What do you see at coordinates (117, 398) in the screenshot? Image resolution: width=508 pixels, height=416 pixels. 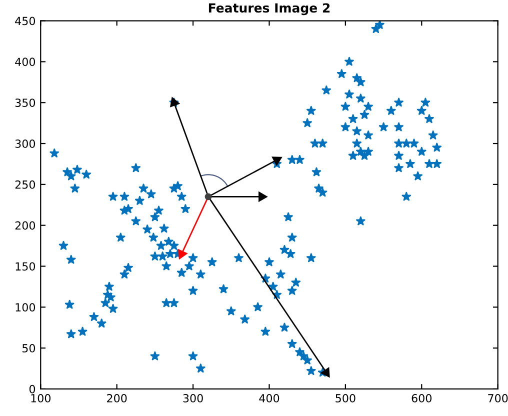 I see `x-tick-label: 200` at bounding box center [117, 398].